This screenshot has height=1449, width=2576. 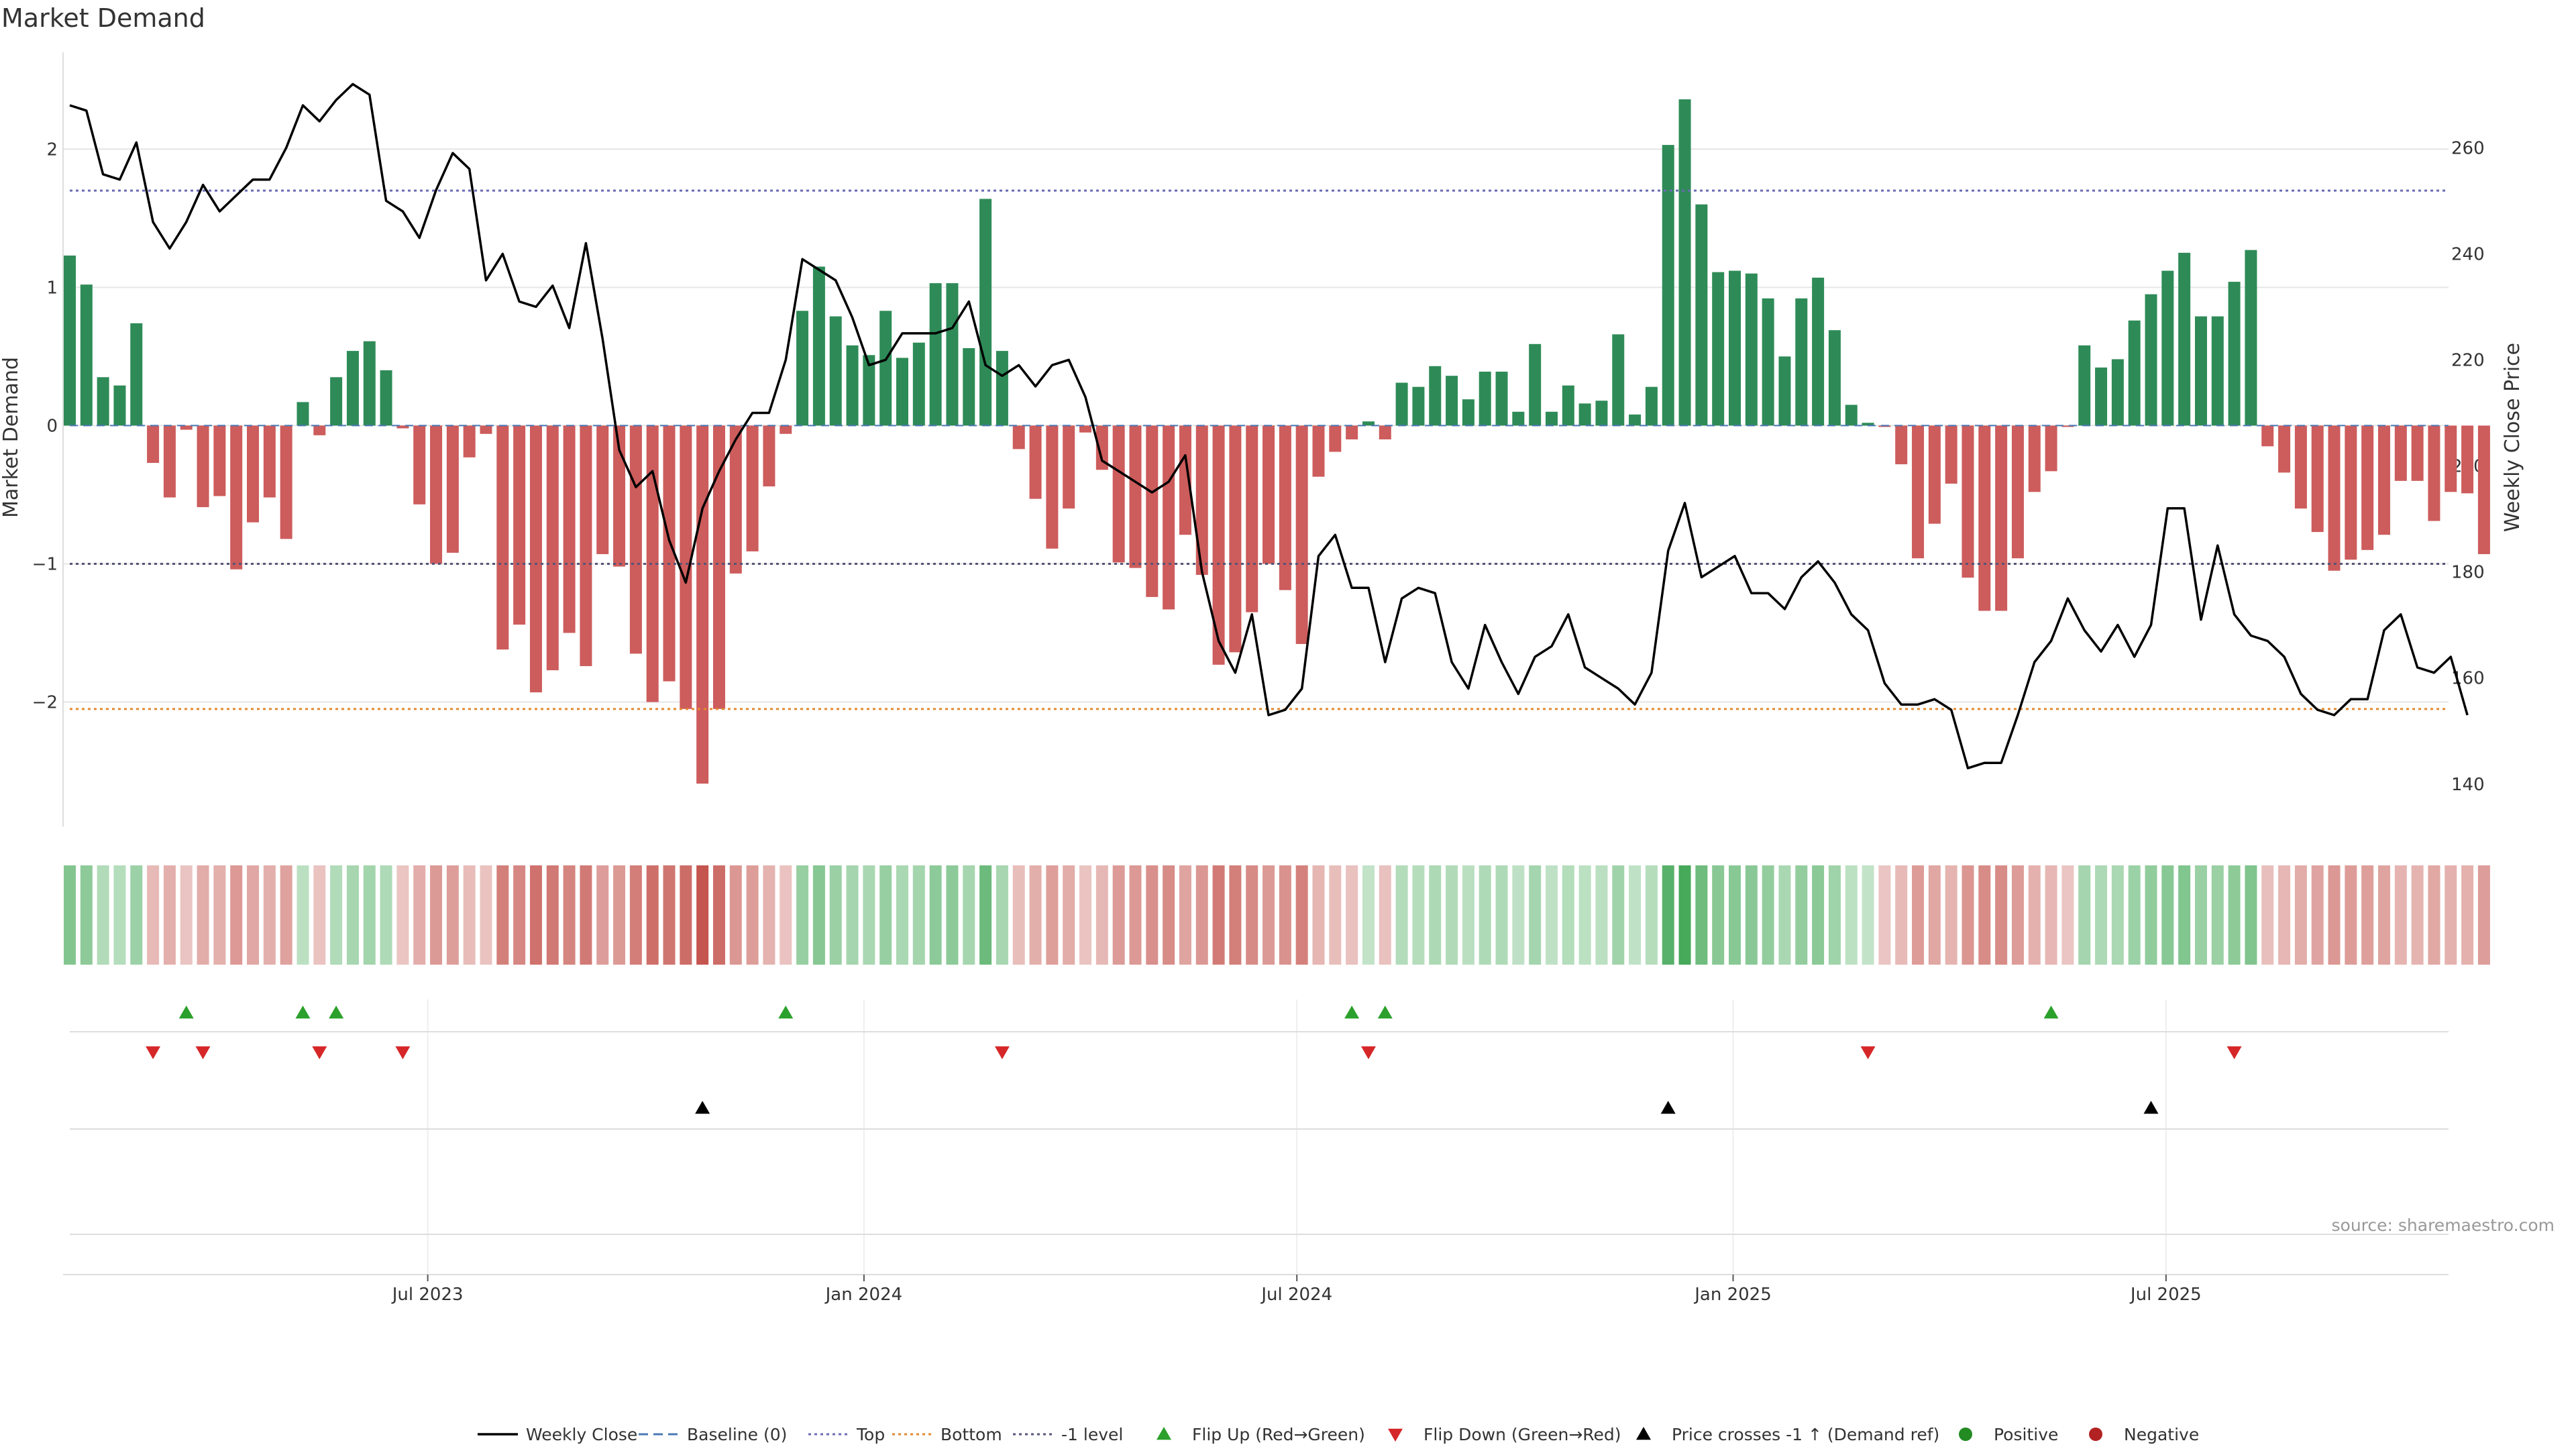 I want to click on left-tick-label: −2, so click(x=45, y=703).